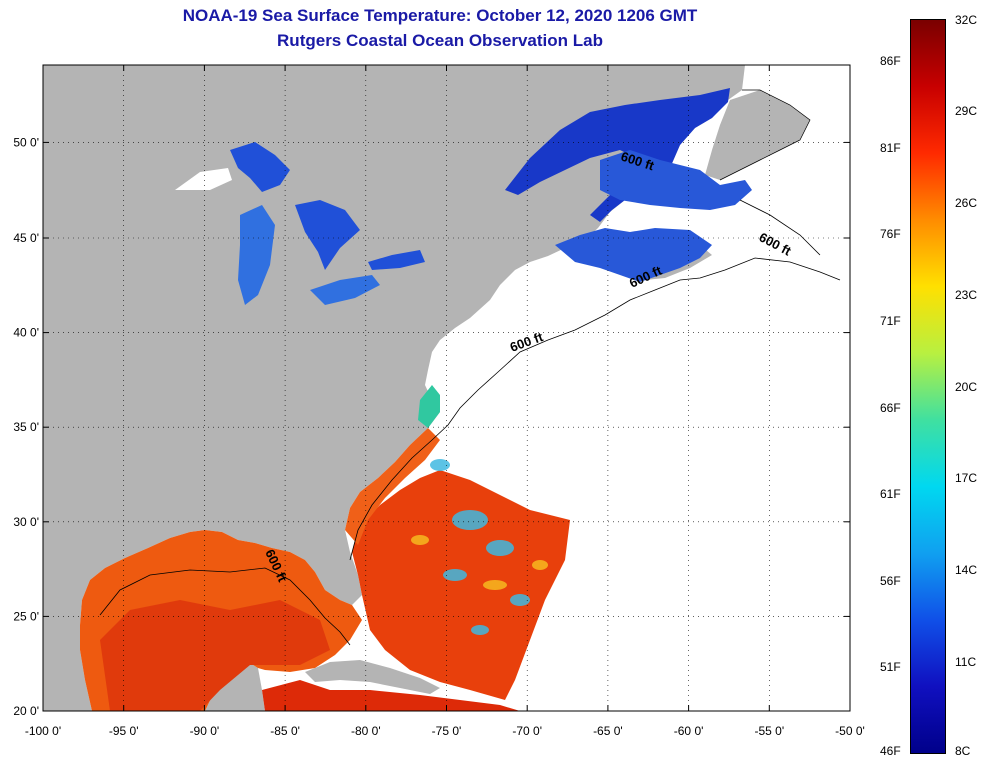 The height and width of the screenshot is (770, 984). Describe the element at coordinates (966, 478) in the screenshot. I see `colorbar-celsius-label: 17C` at that location.